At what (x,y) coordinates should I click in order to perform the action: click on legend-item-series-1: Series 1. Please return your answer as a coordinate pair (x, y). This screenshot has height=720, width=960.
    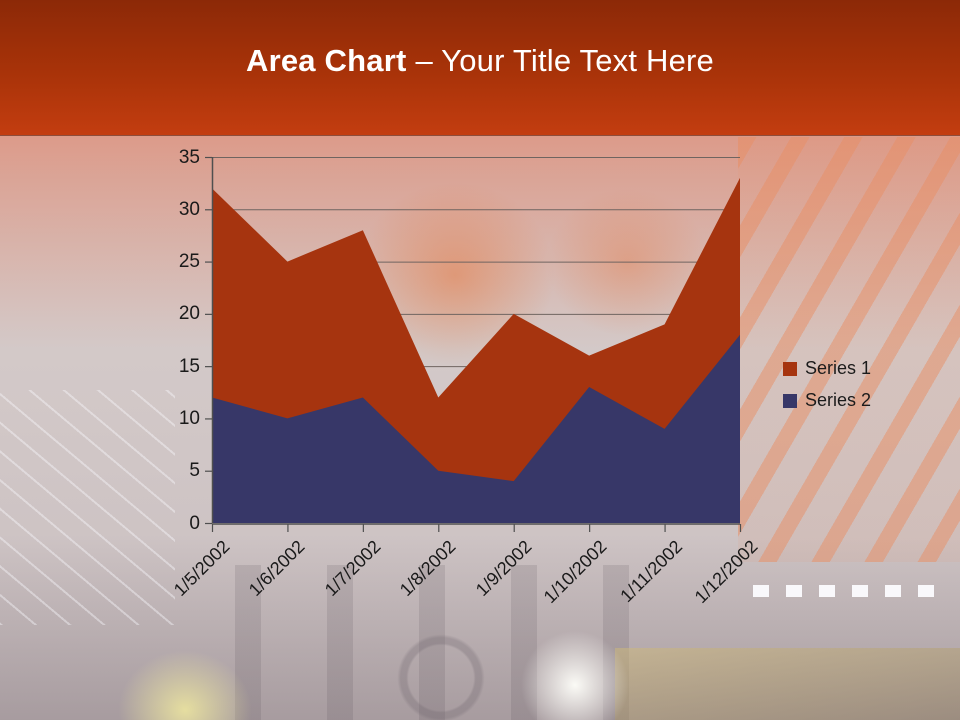
    Looking at the image, I should click on (827, 368).